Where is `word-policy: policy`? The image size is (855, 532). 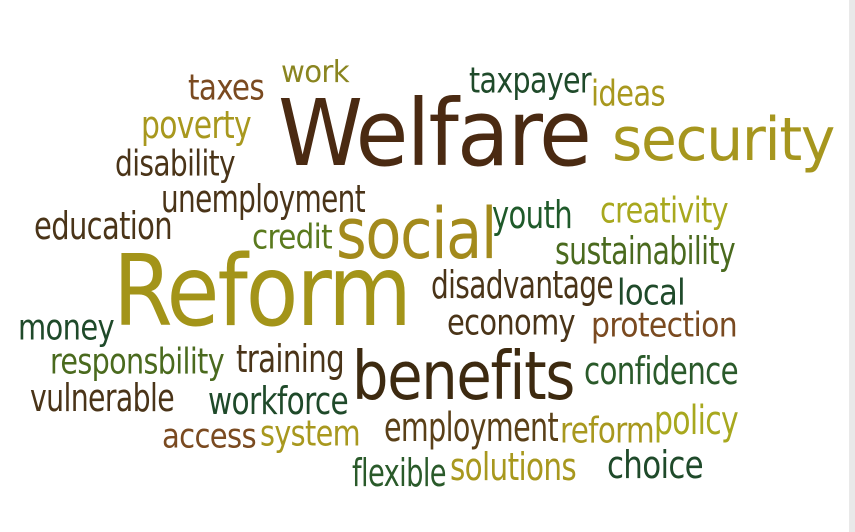 word-policy: policy is located at coordinates (696, 420).